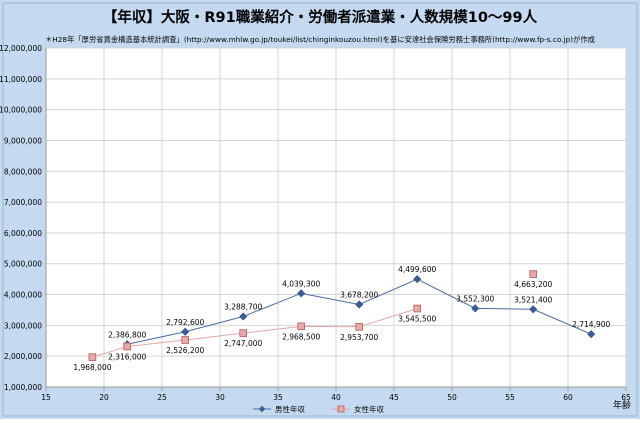 This screenshot has height=423, width=640. I want to click on x-tick-label: 15, so click(46, 397).